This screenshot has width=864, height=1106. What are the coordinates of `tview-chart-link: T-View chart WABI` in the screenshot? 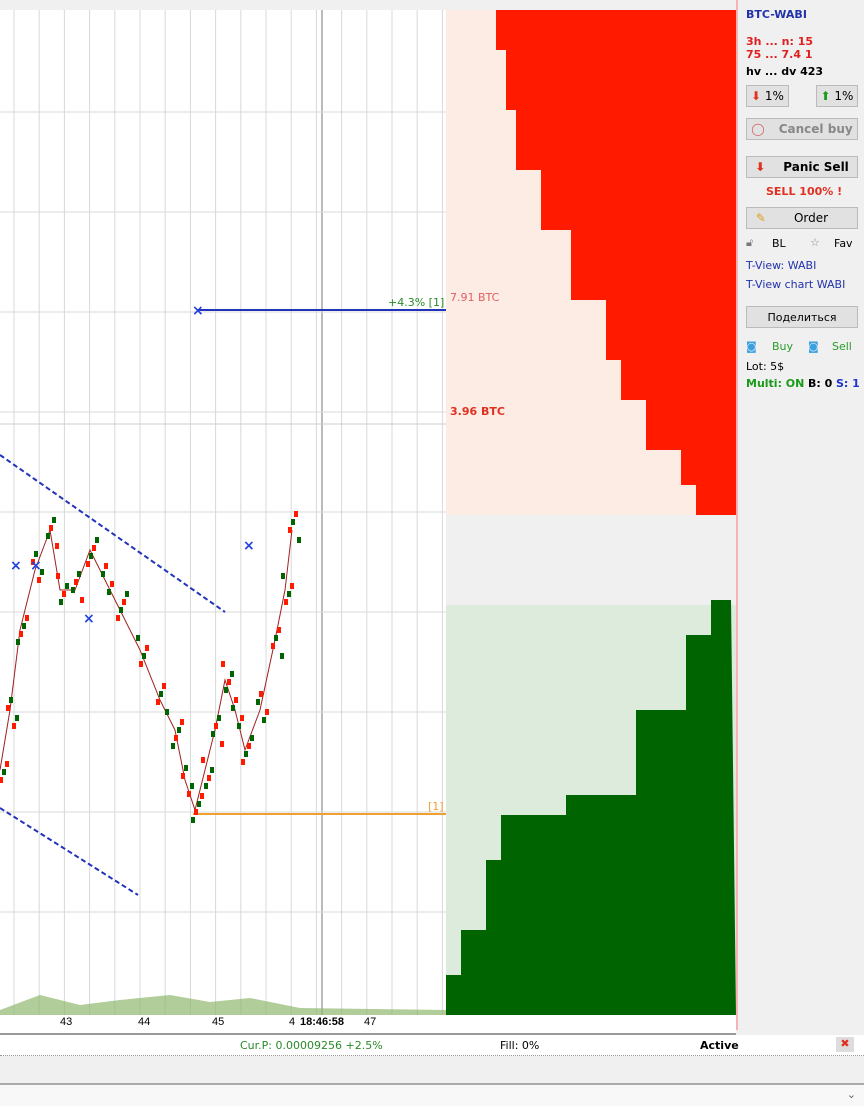 It's located at (796, 284).